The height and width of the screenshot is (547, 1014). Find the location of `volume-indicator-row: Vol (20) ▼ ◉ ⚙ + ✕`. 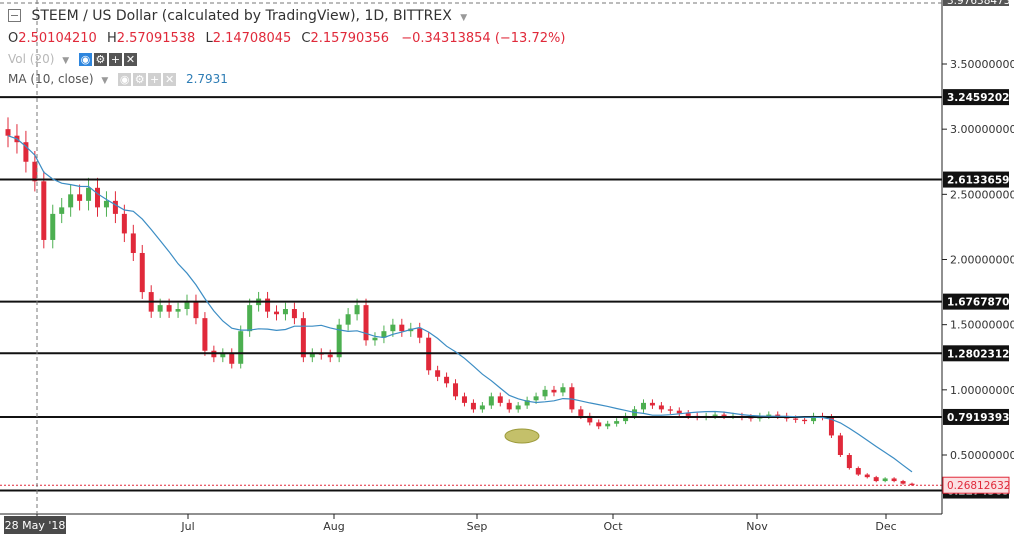

volume-indicator-row: Vol (20) ▼ ◉ ⚙ + ✕ is located at coordinates (73, 59).